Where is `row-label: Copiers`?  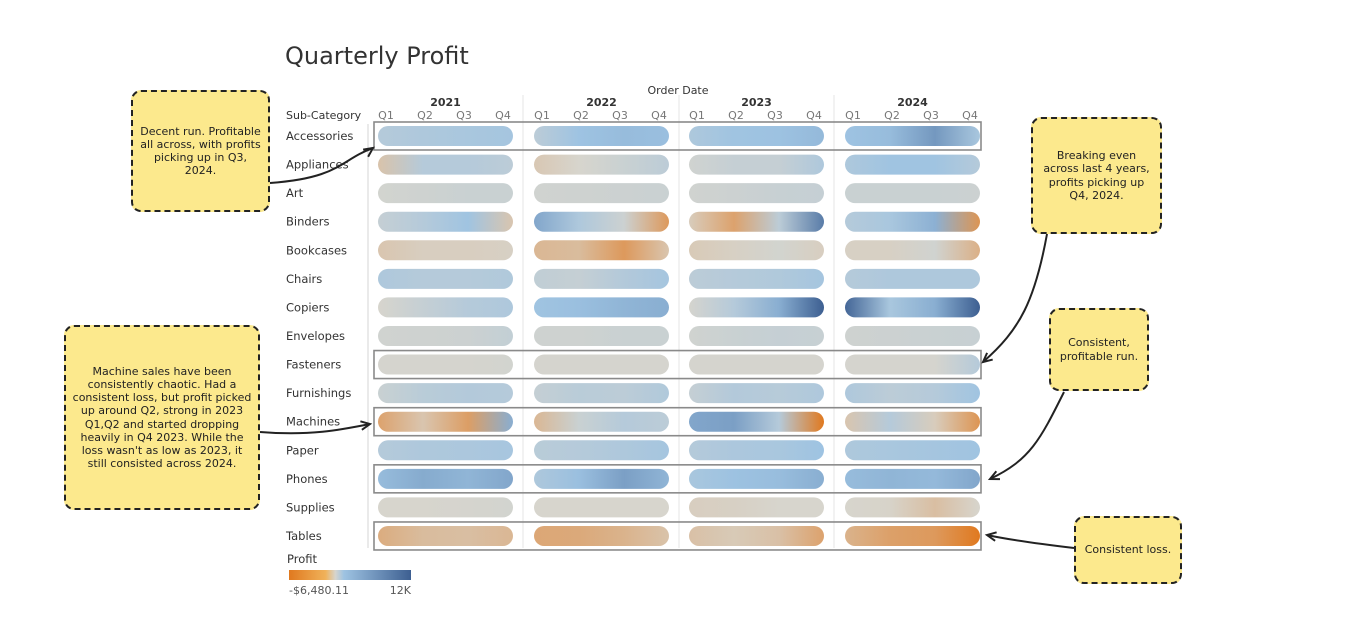
row-label: Copiers is located at coordinates (307, 307).